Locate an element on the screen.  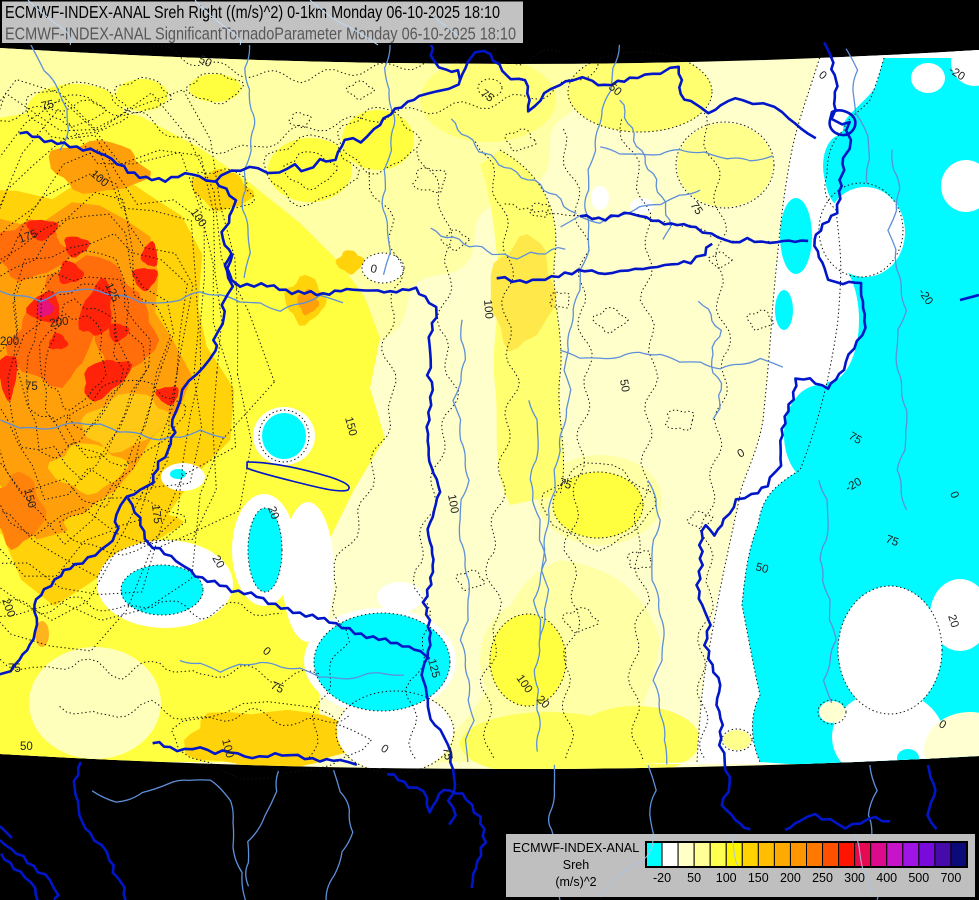
svg-text: (m/s)^2 is located at coordinates (575, 882).